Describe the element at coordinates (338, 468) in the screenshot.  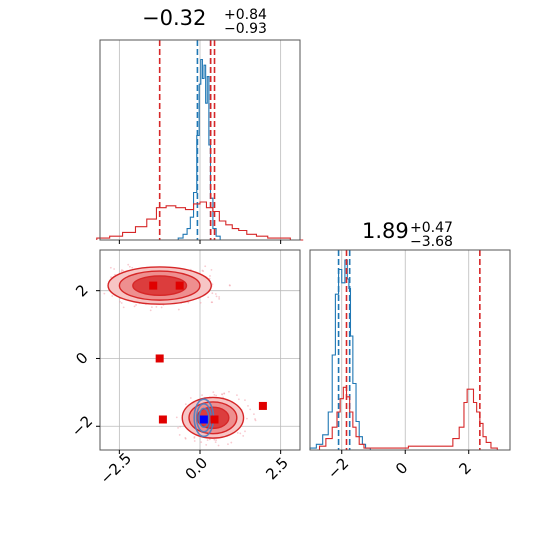
I see `p2-xtick-label-0: −2` at that location.